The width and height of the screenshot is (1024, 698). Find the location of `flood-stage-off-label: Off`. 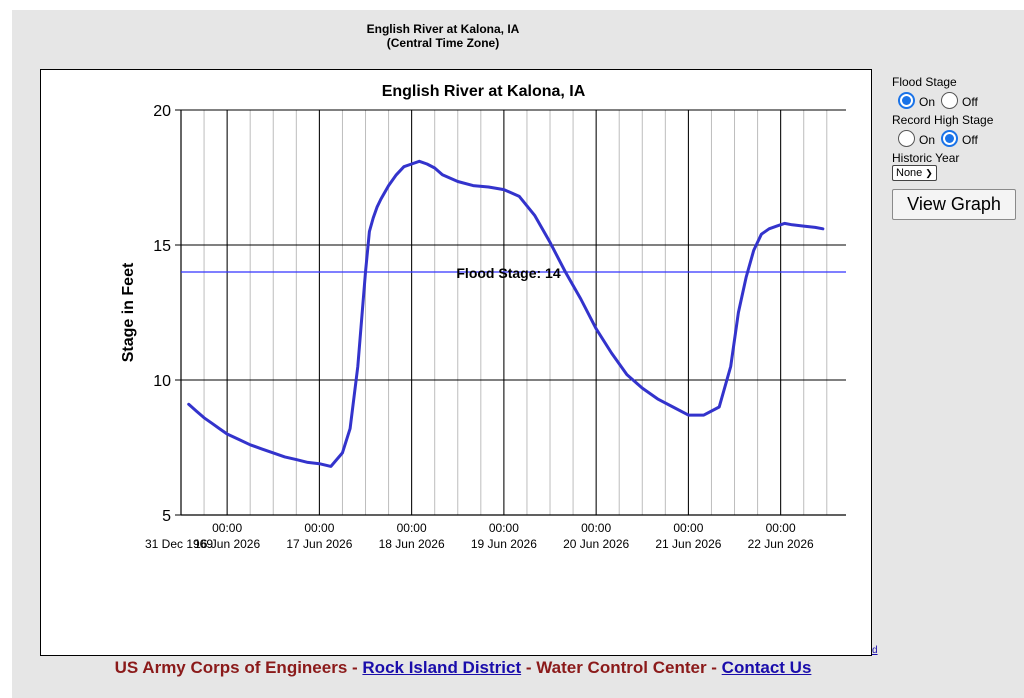

flood-stage-off-label: Off is located at coordinates (970, 102).